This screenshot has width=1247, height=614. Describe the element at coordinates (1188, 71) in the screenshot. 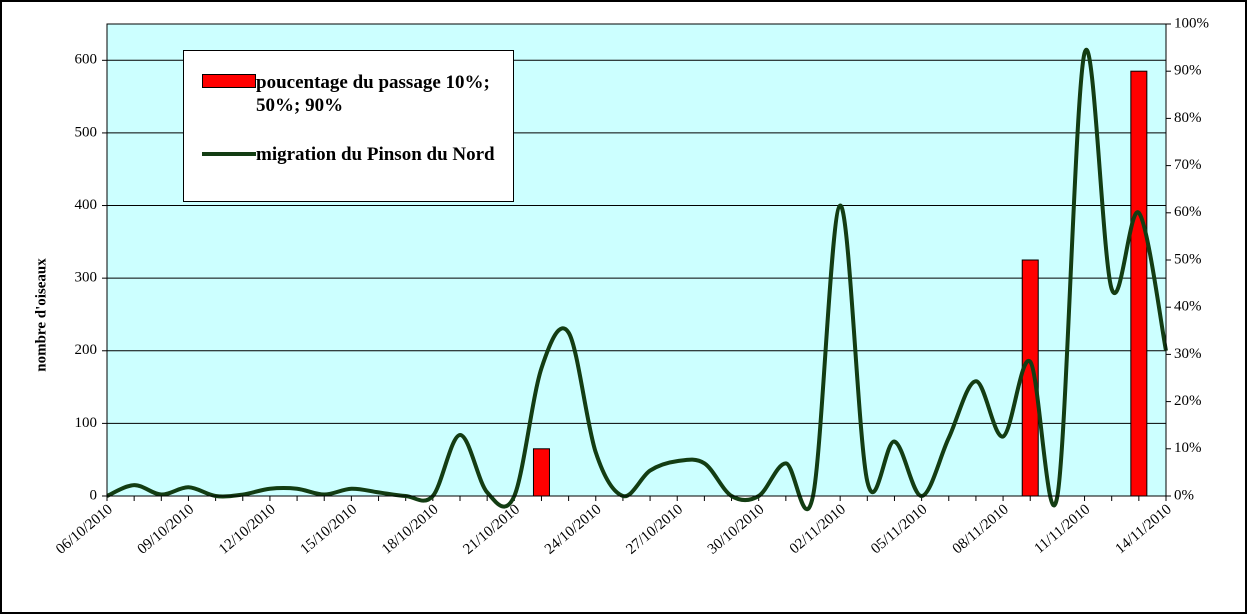

I see `y2-tick-label: 90%` at that location.